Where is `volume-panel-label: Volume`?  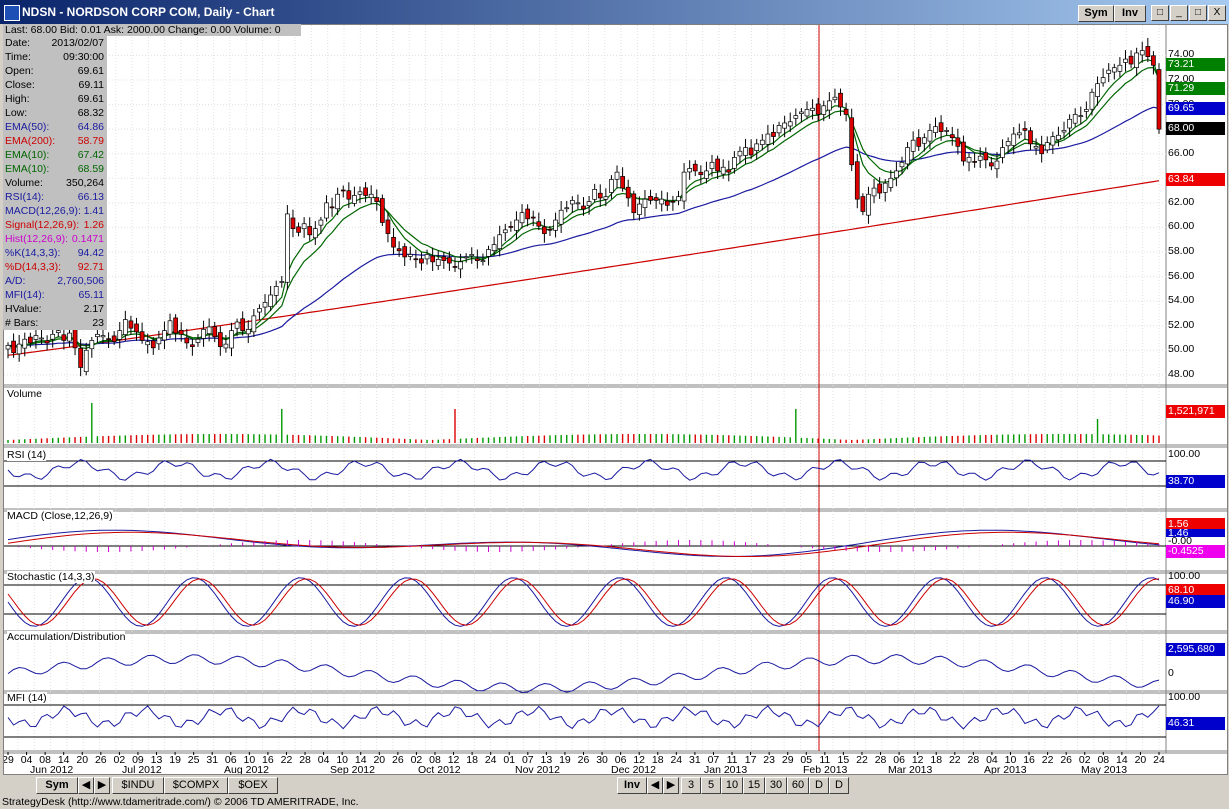
volume-panel-label: Volume is located at coordinates (25, 394).